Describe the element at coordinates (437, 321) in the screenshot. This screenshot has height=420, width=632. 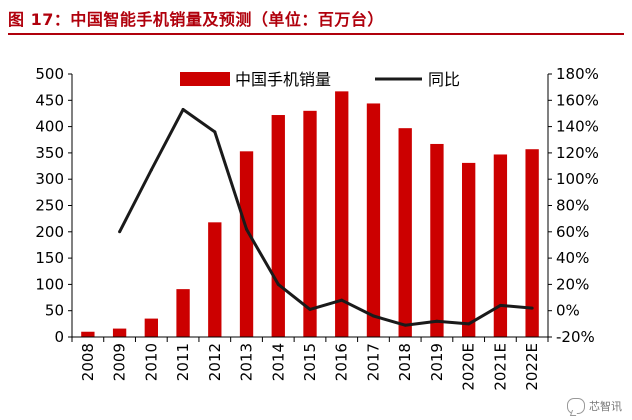
I see `yoy-point-2019` at that location.